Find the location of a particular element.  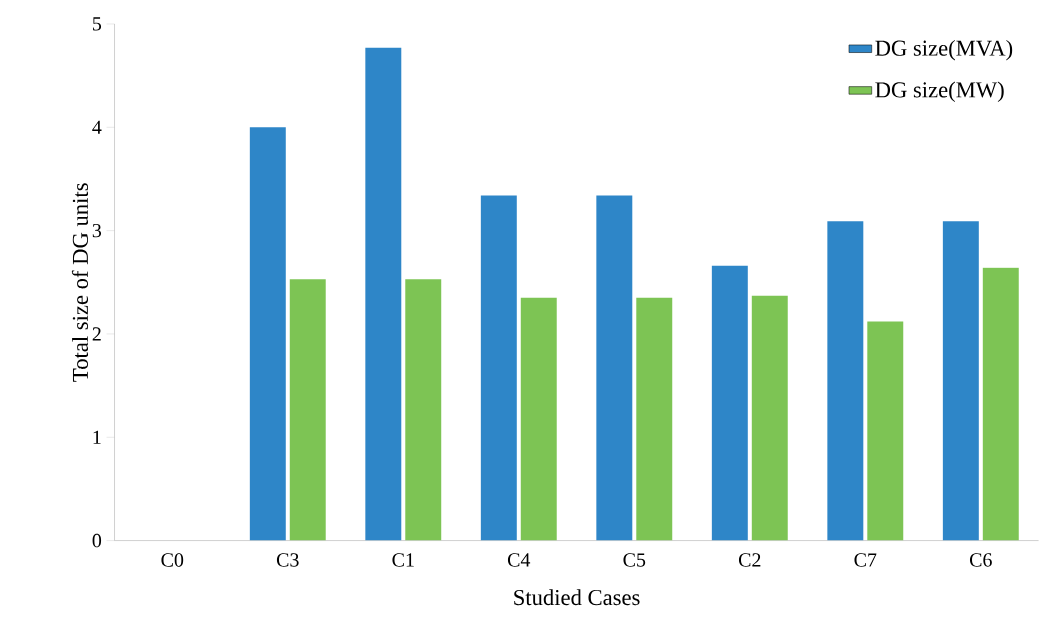

y-tick-label: 4 is located at coordinates (97, 127).